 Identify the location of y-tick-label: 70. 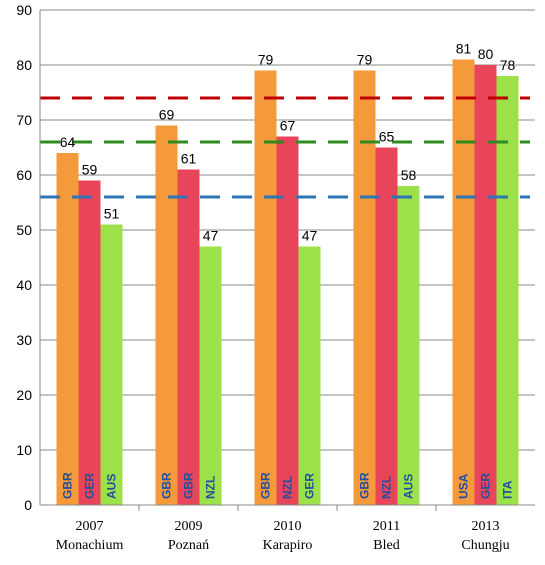
(24, 120).